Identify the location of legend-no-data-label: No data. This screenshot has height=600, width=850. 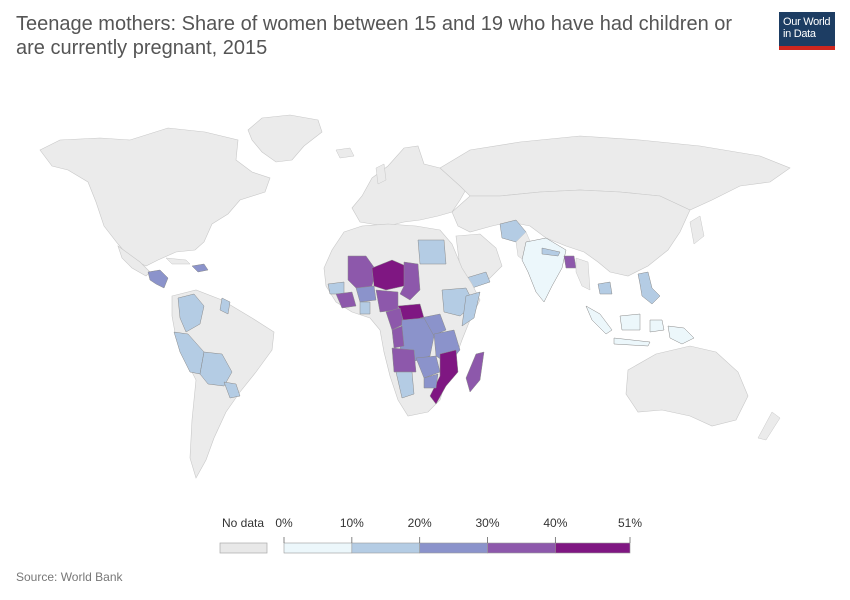
(243, 523).